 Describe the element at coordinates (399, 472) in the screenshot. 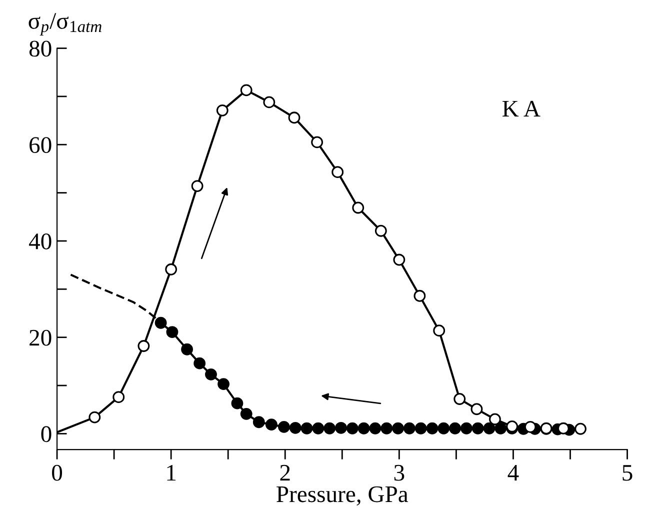

I see `x-tick-label: 3` at that location.